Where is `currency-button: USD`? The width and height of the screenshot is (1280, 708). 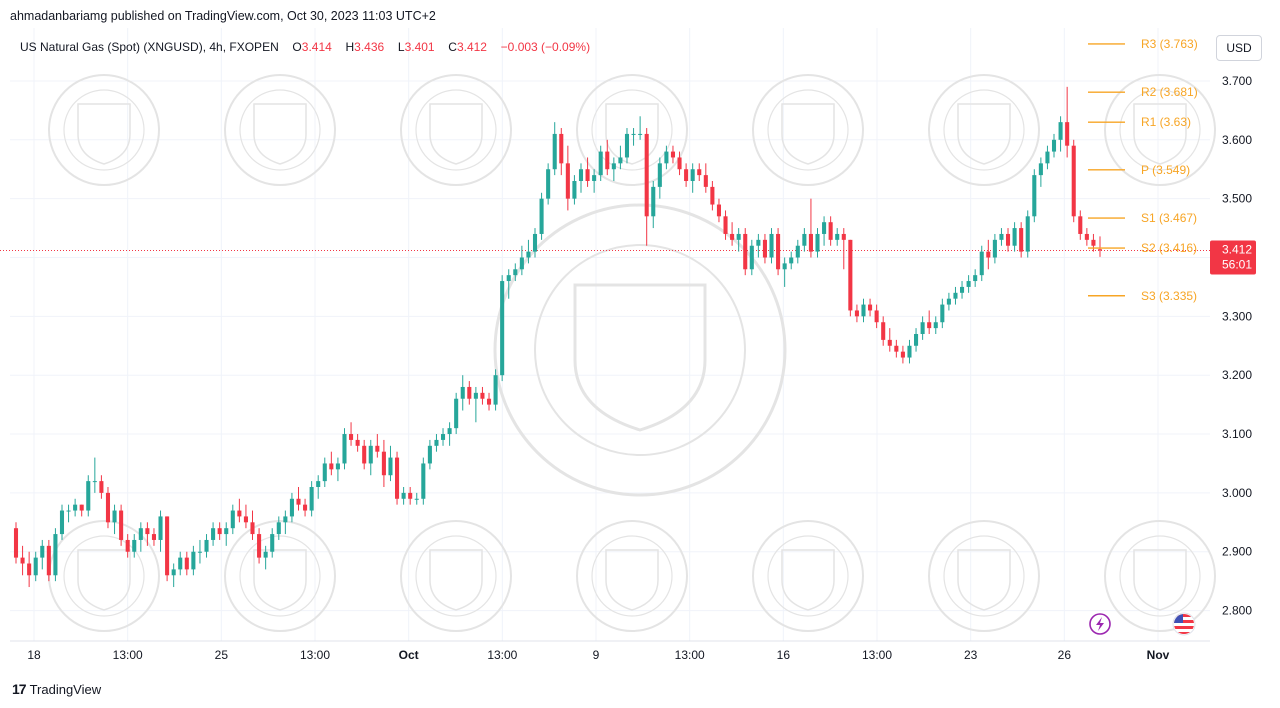 currency-button: USD is located at coordinates (1239, 48).